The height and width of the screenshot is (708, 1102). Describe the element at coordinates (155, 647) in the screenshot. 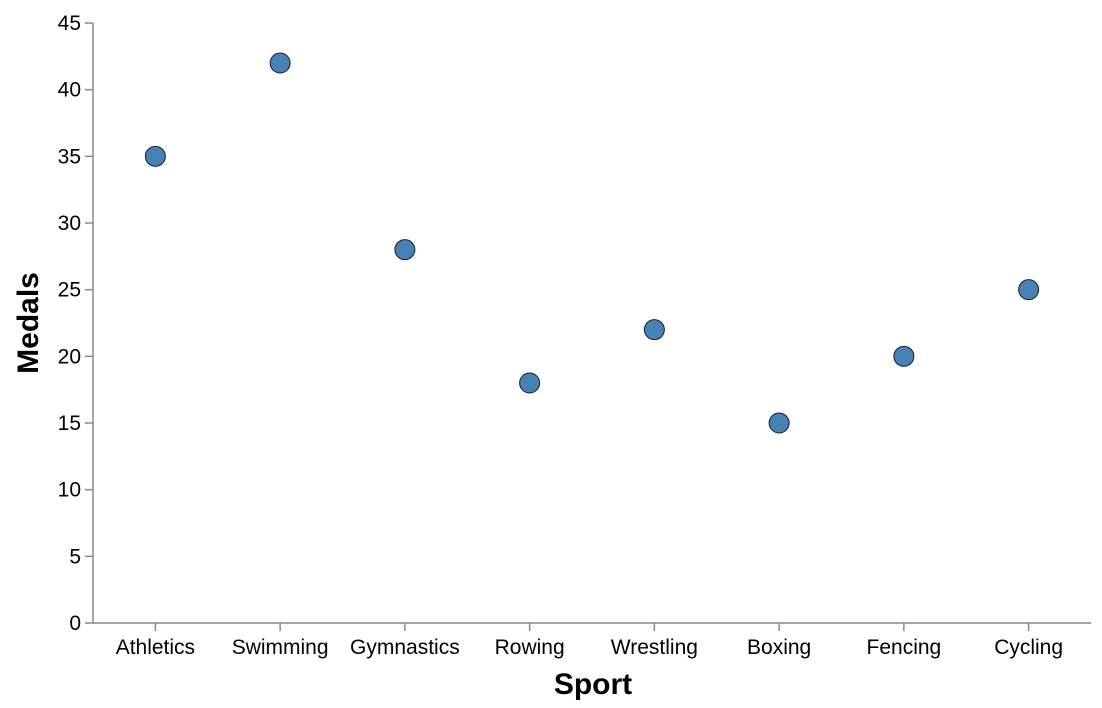

I see `x-tick-label: Athletics` at that location.